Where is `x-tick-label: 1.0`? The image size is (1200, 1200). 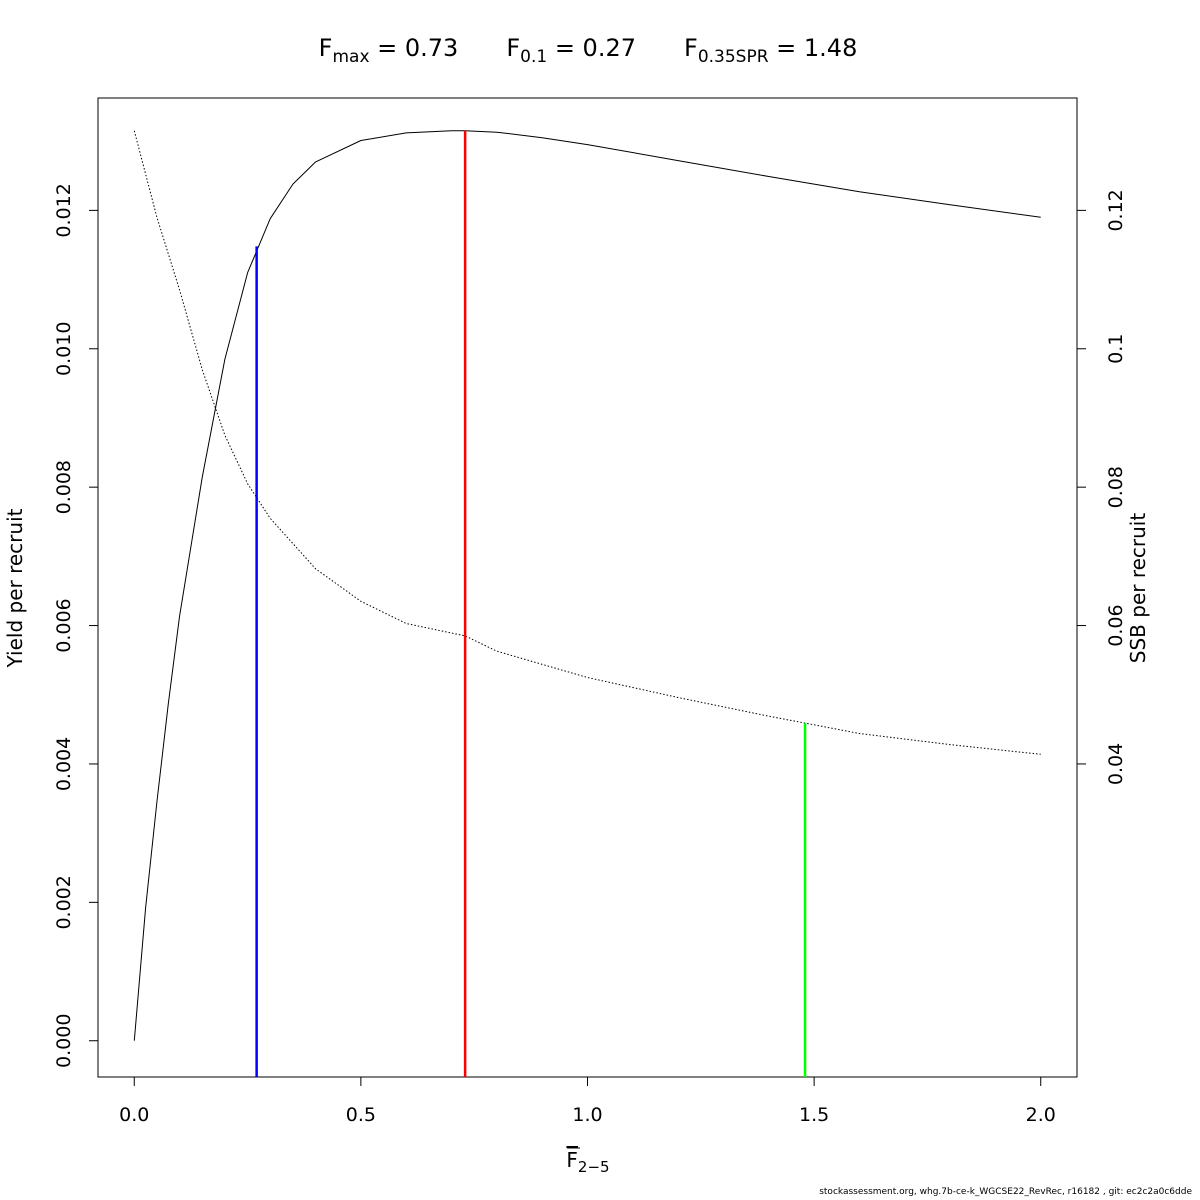 x-tick-label: 1.0 is located at coordinates (587, 1115).